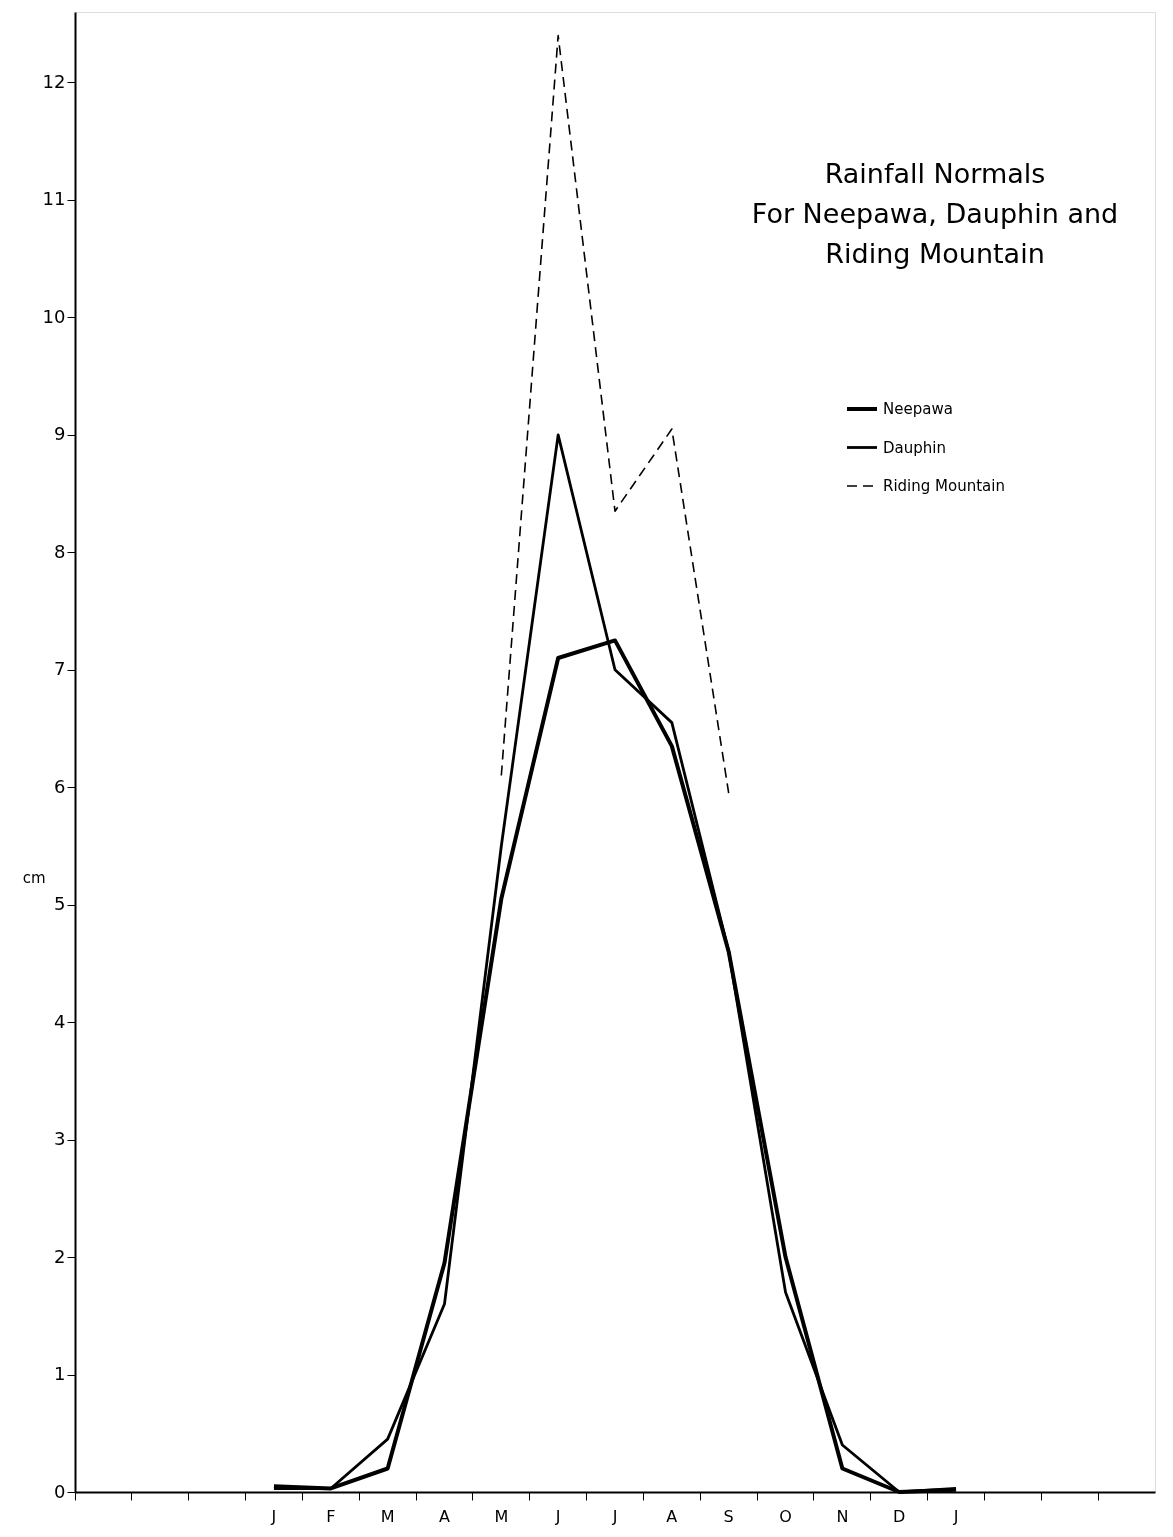  I want to click on text: Rainfall Normals For Neepawa, Dauphin and Riding Mountain, so click(935, 213).